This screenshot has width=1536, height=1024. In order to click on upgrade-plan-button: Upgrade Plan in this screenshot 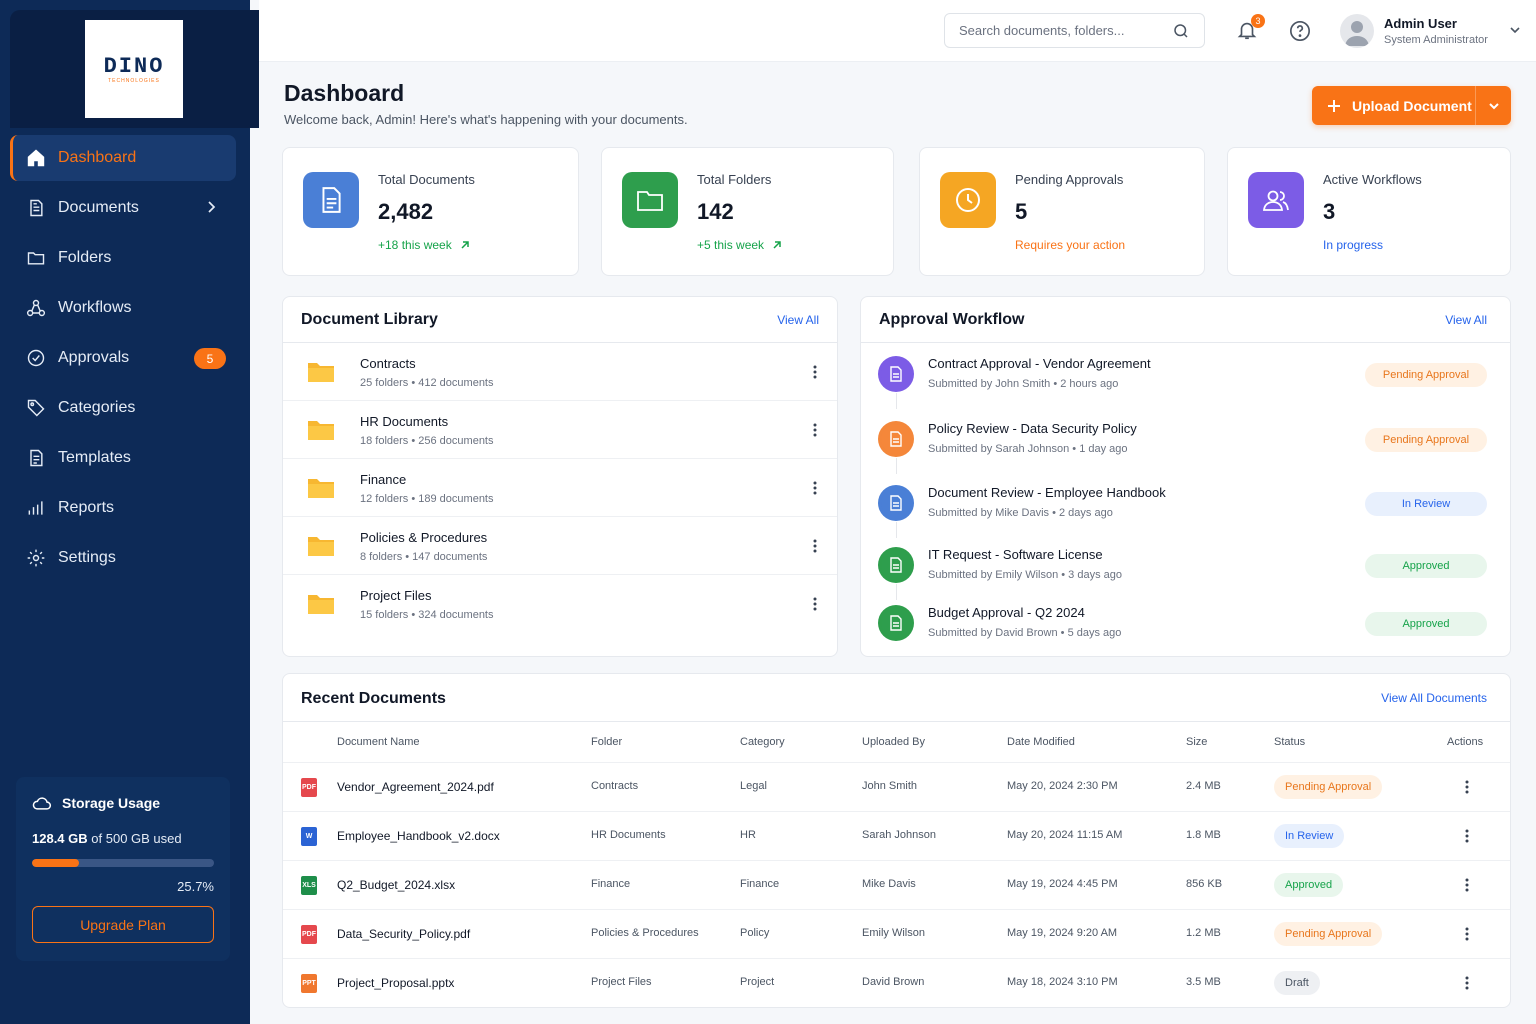, I will do `click(123, 924)`.